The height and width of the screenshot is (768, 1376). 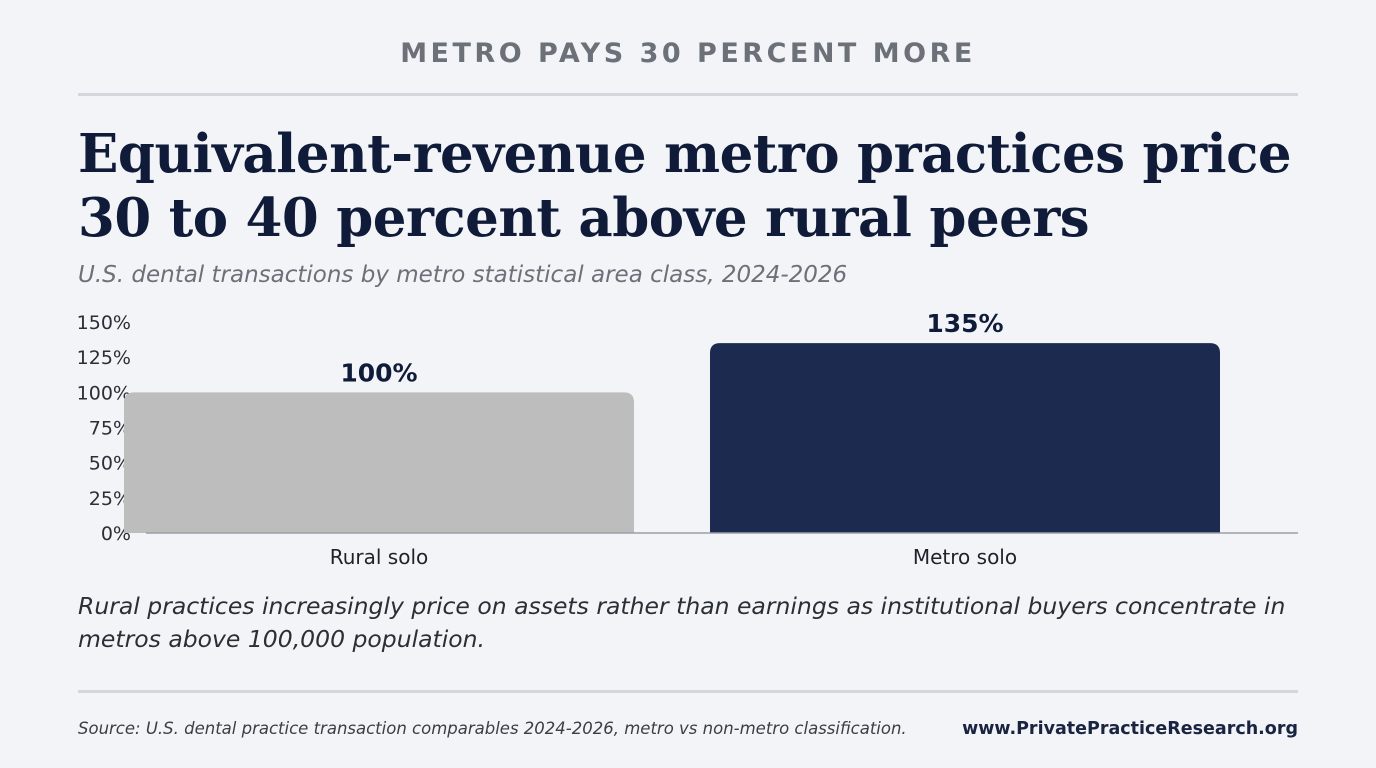 What do you see at coordinates (378, 372) in the screenshot?
I see `bar-value-label: 100%` at bounding box center [378, 372].